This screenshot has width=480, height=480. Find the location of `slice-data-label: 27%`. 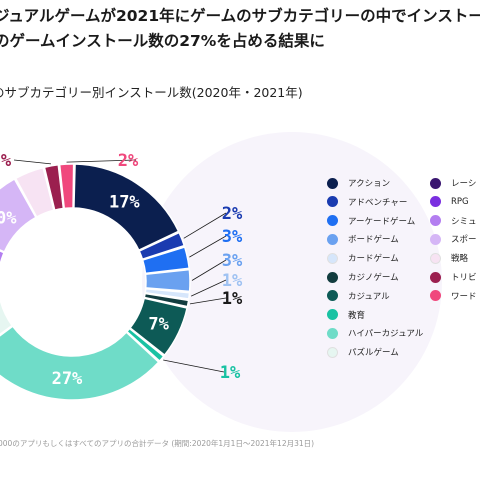

slice-data-label: 27% is located at coordinates (67, 379).